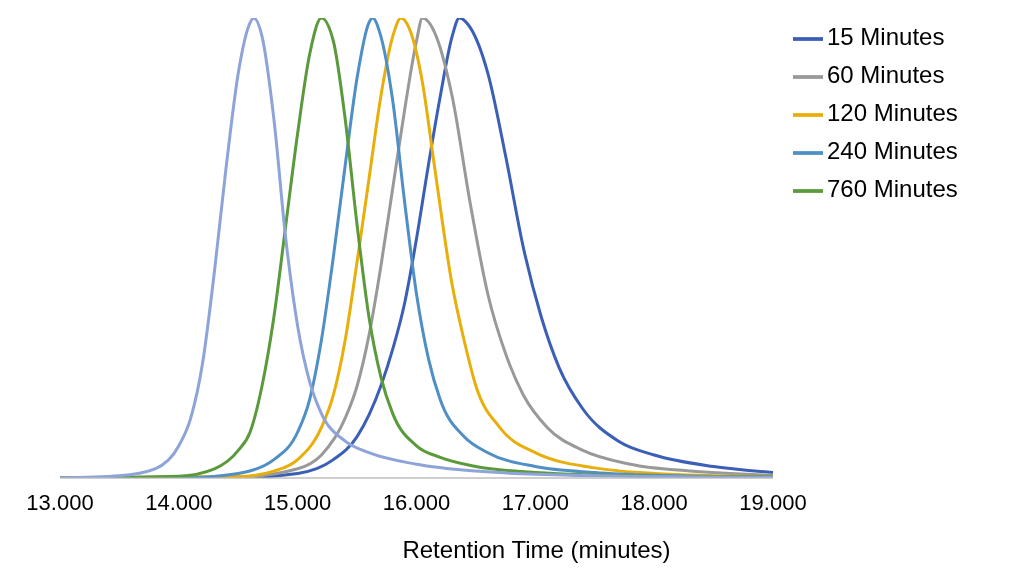 This screenshot has height=587, width=1021. What do you see at coordinates (892, 112) in the screenshot?
I see `legend-label: 120 Minutes` at bounding box center [892, 112].